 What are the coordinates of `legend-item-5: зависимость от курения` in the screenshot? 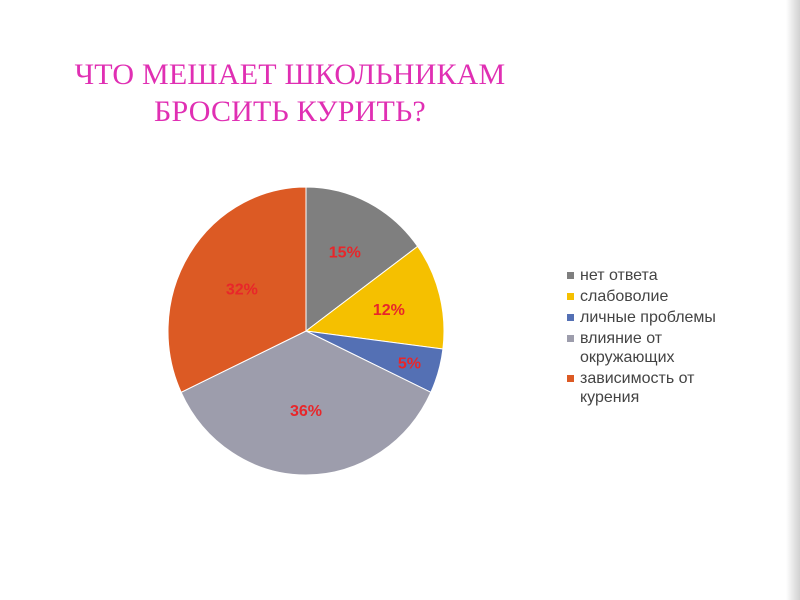 It's located at (667, 388).